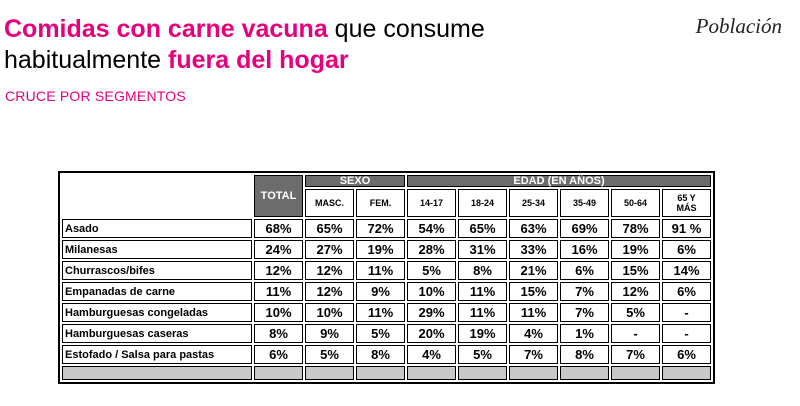 Image resolution: width=800 pixels, height=406 pixels. I want to click on column-header: 14-17, so click(431, 203).